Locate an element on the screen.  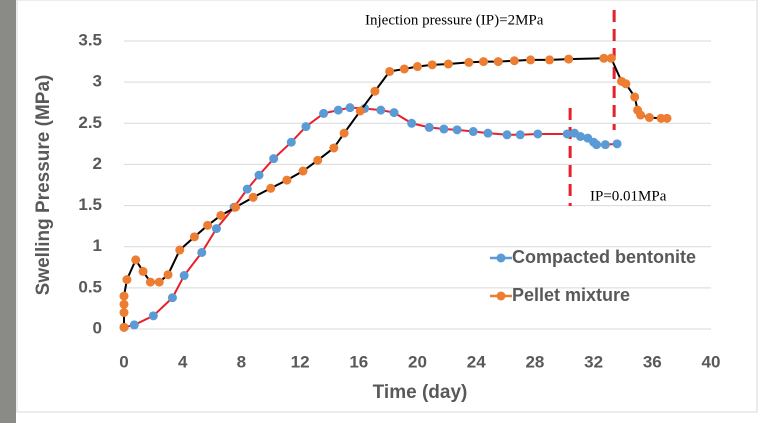
y-tick-label: 1.5 is located at coordinates (90, 204).